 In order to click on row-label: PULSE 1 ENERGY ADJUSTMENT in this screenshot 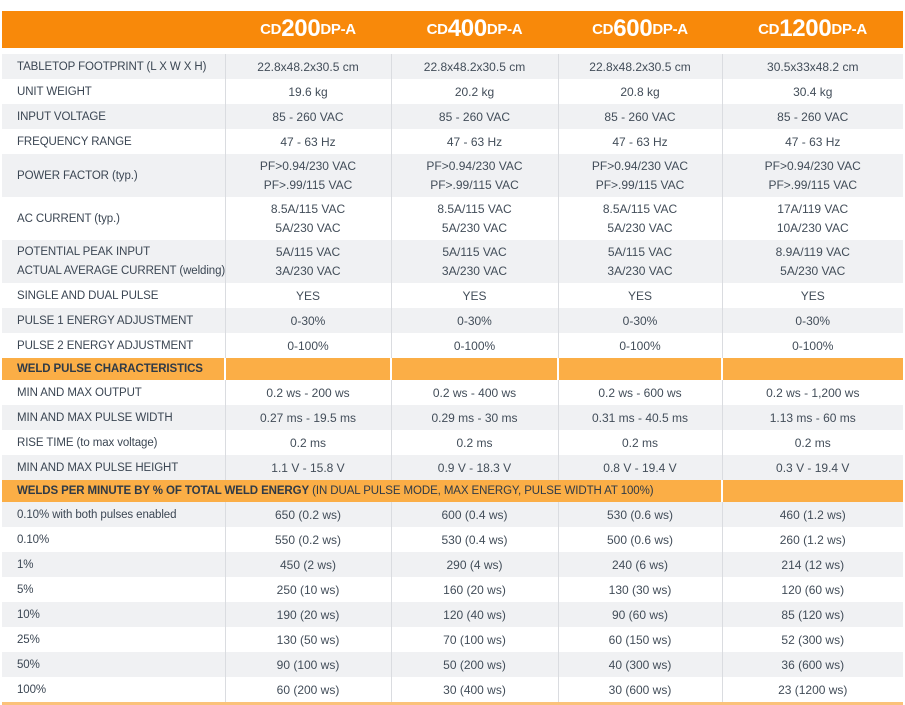, I will do `click(113, 320)`.